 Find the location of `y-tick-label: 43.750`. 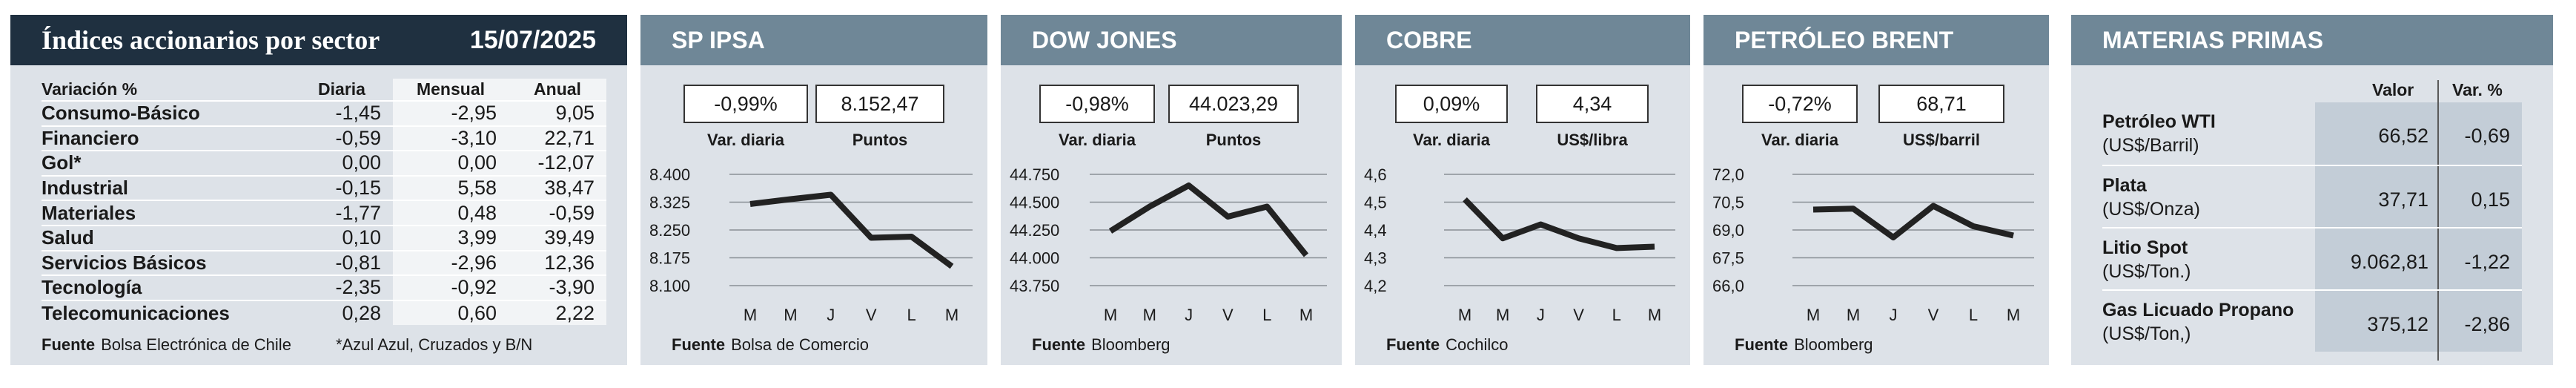

y-tick-label: 43.750 is located at coordinates (1034, 286).